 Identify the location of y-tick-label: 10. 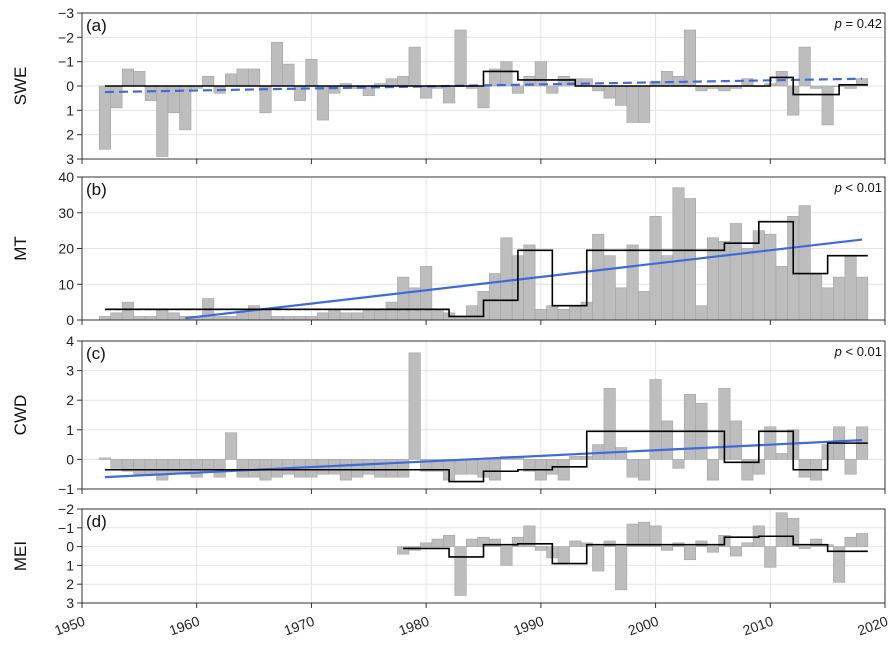
(66, 284).